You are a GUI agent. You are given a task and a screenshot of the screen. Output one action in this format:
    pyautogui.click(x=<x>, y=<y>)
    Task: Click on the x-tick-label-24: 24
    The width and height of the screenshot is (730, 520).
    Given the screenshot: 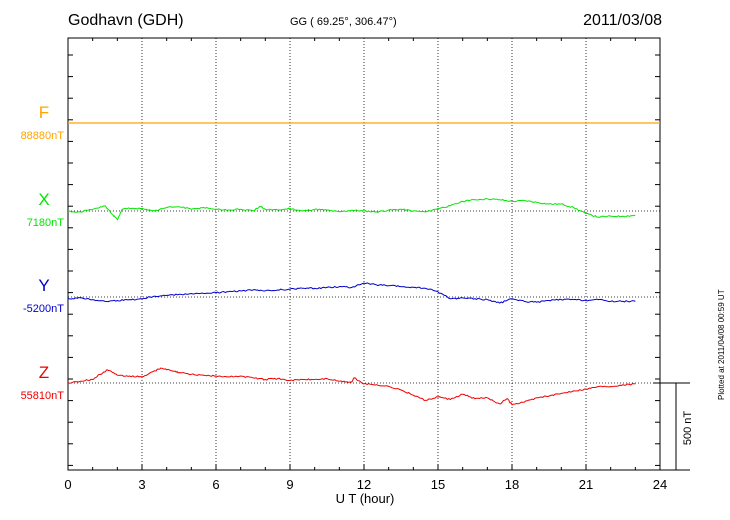 What is the action you would take?
    pyautogui.click(x=660, y=484)
    